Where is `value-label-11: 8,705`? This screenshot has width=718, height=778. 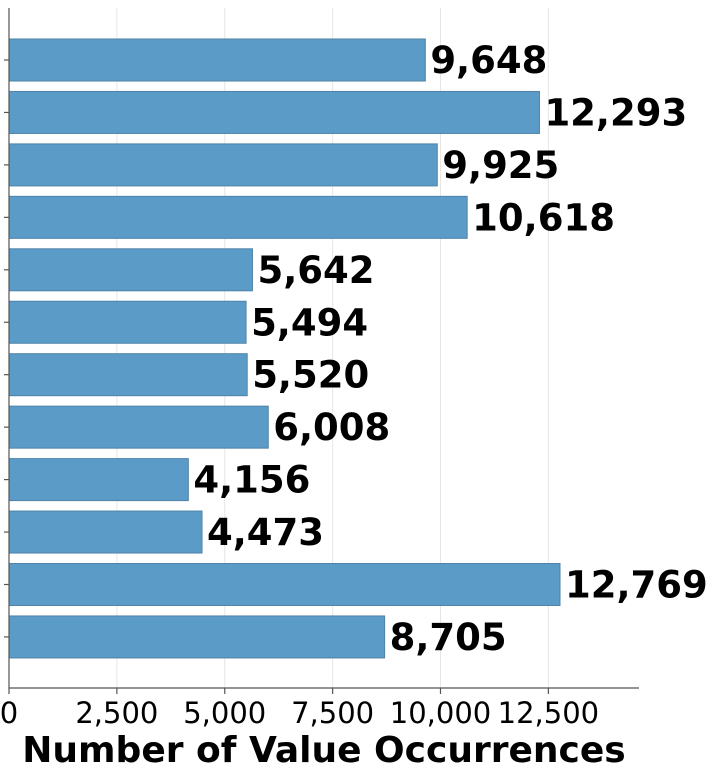
value-label-11: 8,705 is located at coordinates (448, 637).